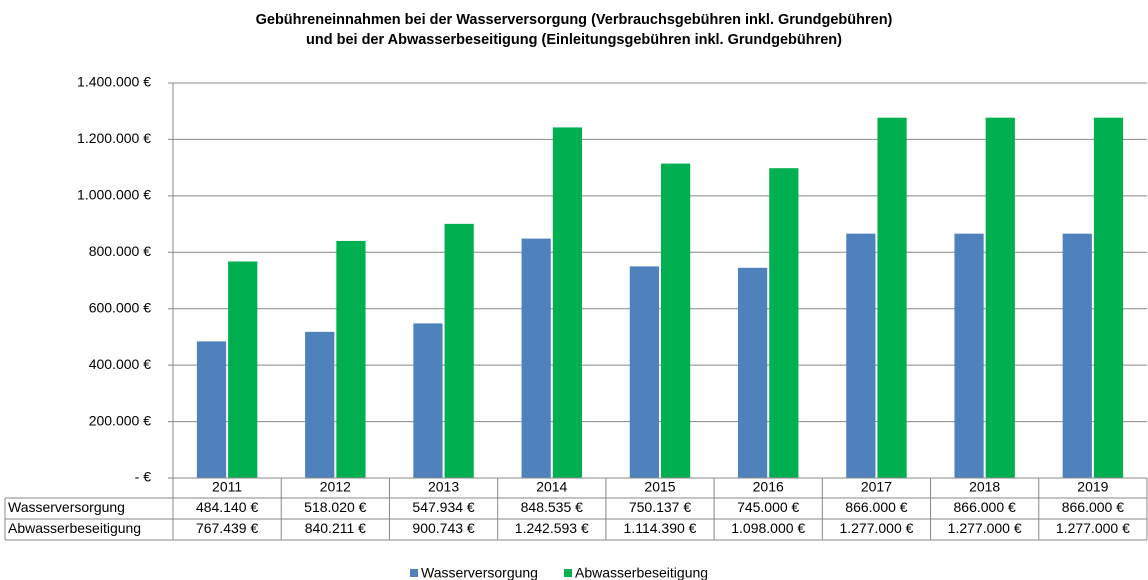 The width and height of the screenshot is (1148, 580). Describe the element at coordinates (114, 195) in the screenshot. I see `y-tick-label: 1.000.000 €` at that location.